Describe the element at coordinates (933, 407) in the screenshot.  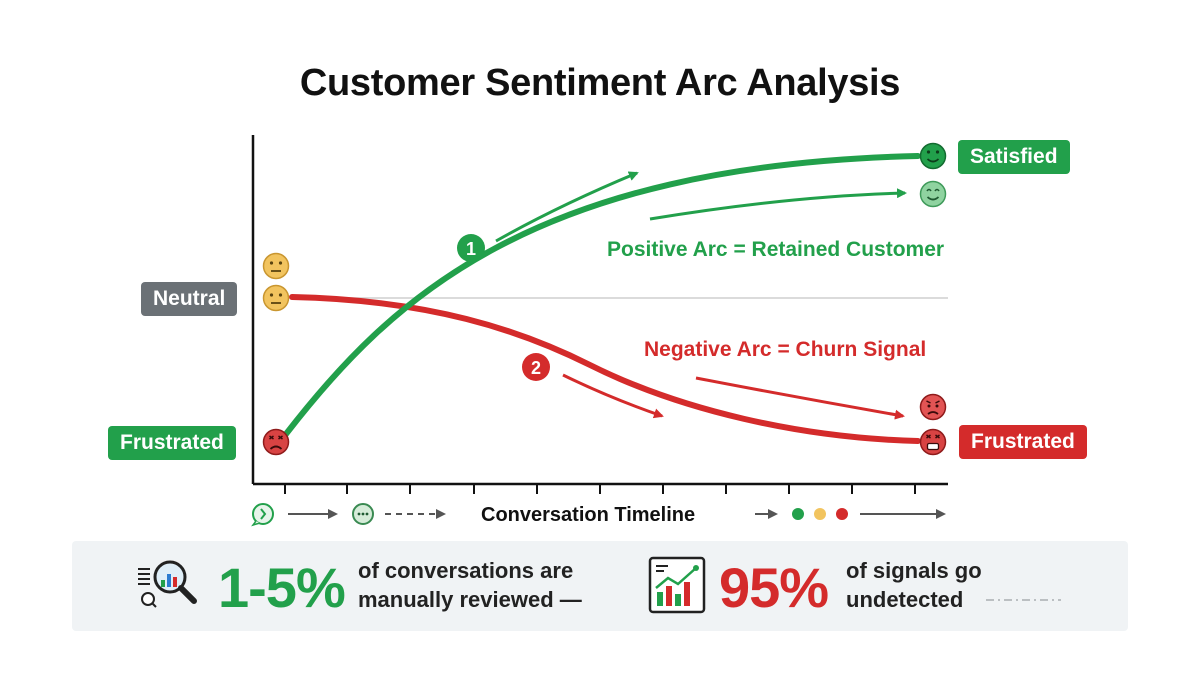
I see `worried-face-icon` at that location.